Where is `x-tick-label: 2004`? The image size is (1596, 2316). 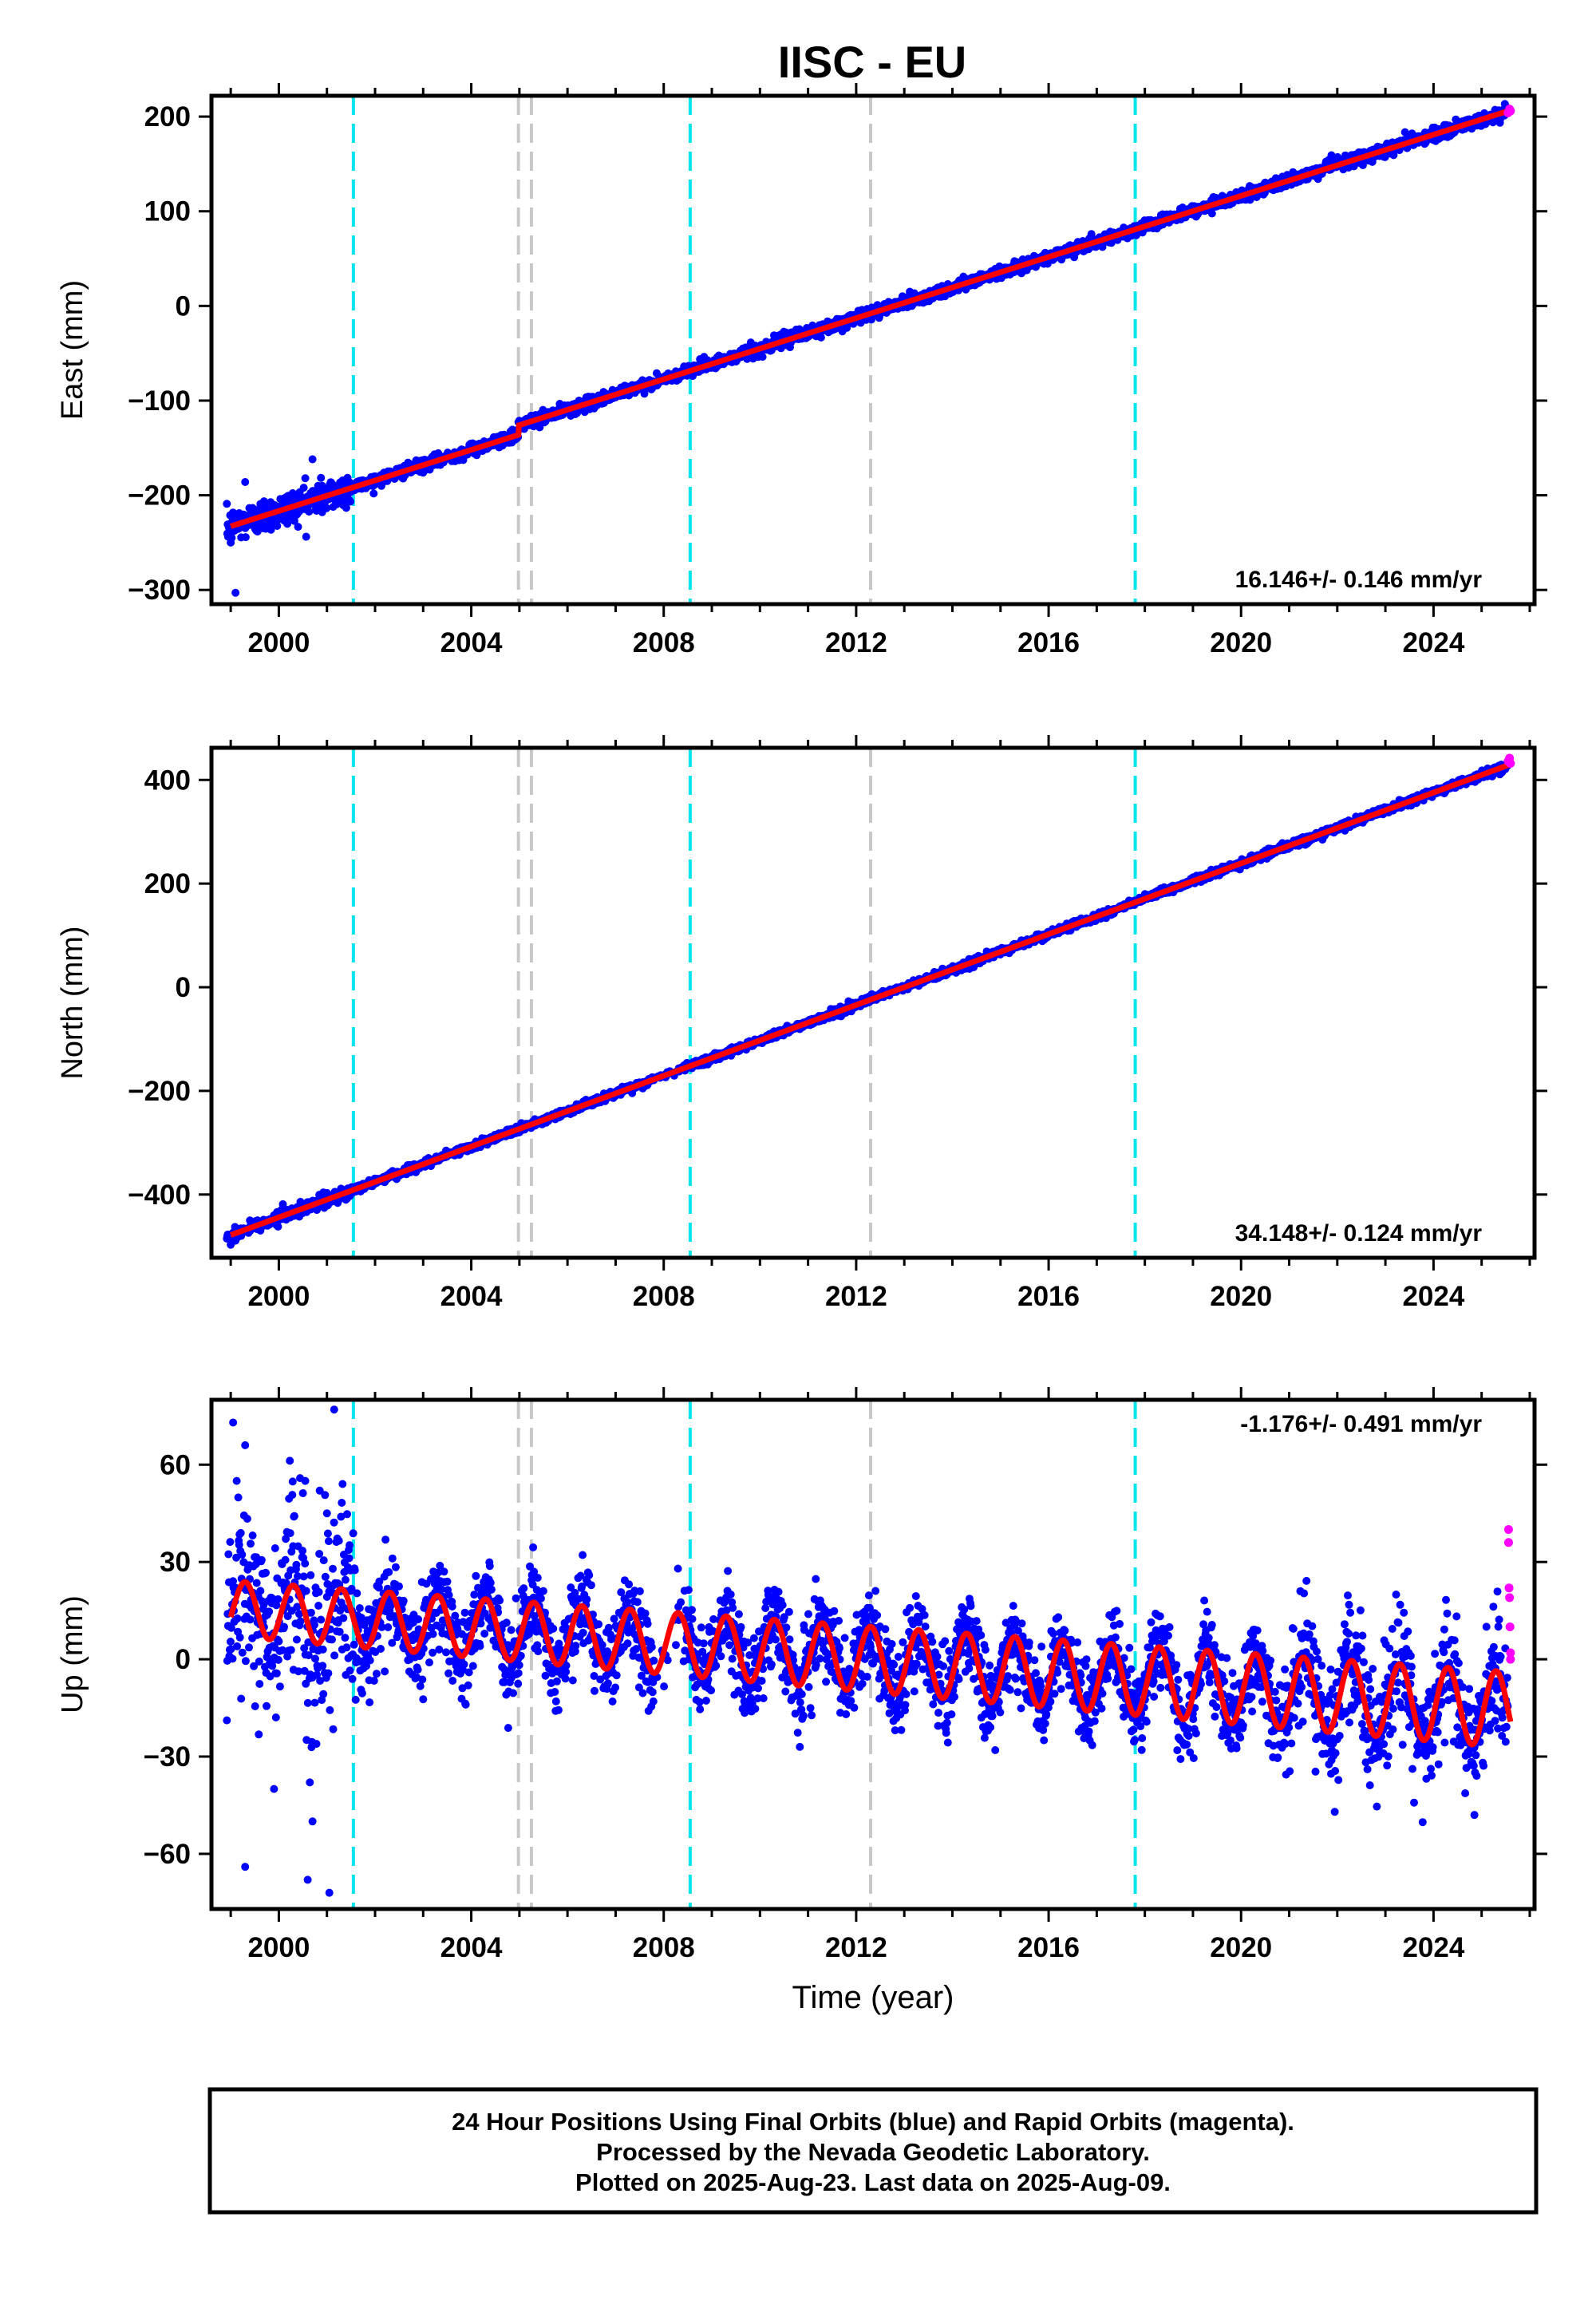 x-tick-label: 2004 is located at coordinates (471, 642).